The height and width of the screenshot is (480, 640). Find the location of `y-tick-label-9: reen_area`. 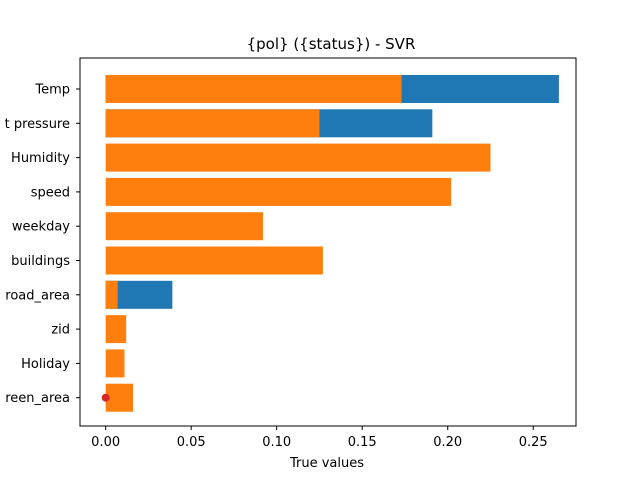

y-tick-label-9: reen_area is located at coordinates (37, 398).